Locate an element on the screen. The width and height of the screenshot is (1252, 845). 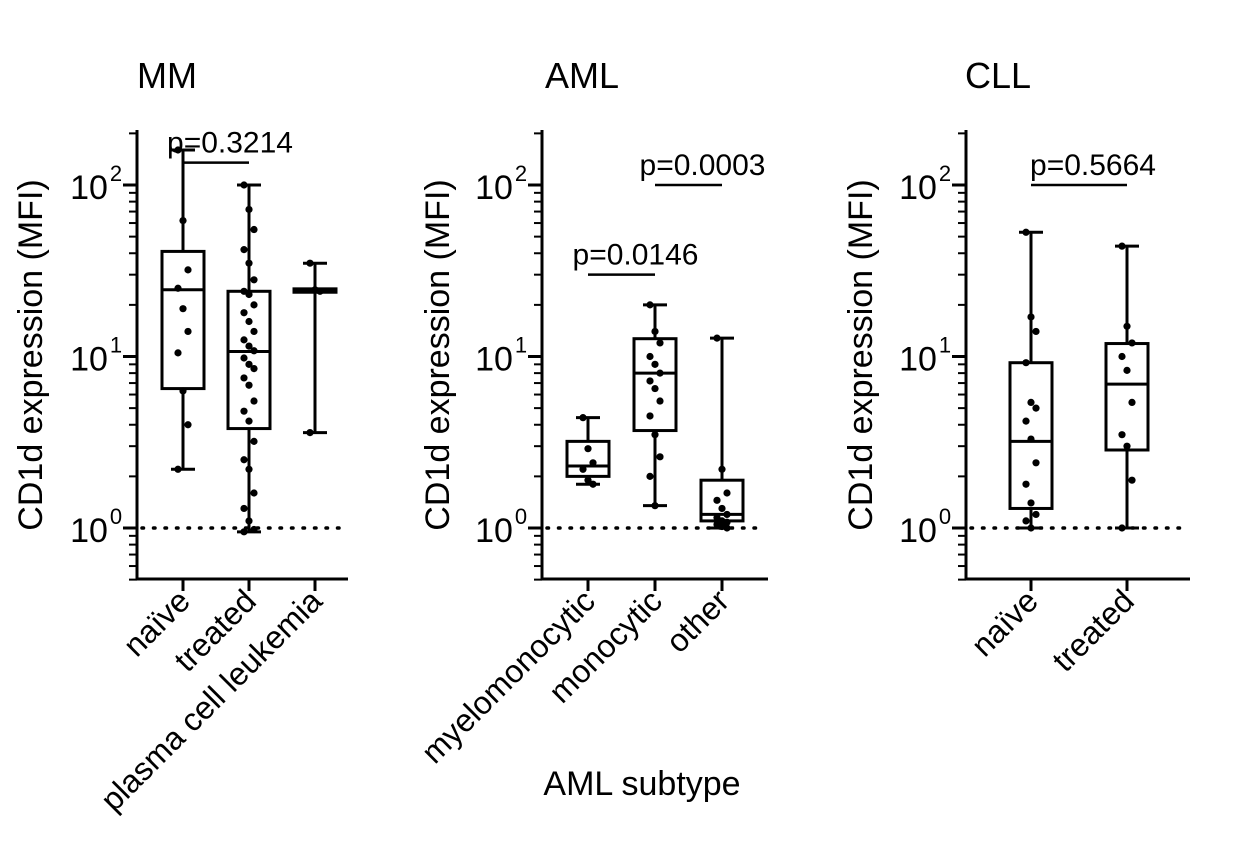
p-value-label: p=0.0146 is located at coordinates (636, 255).